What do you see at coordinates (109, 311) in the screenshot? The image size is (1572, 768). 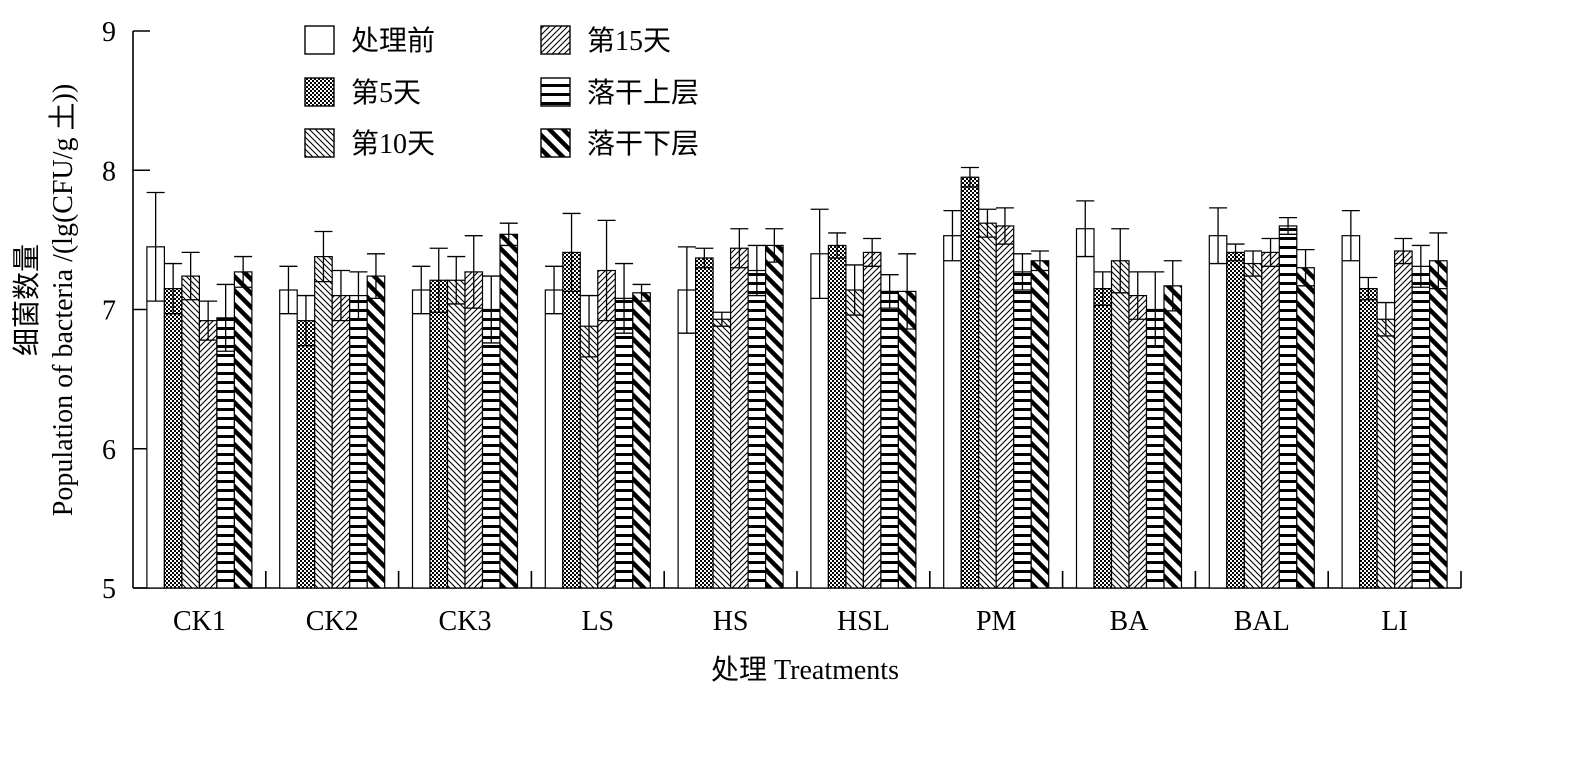 I see `y-tick-label: 7` at bounding box center [109, 311].